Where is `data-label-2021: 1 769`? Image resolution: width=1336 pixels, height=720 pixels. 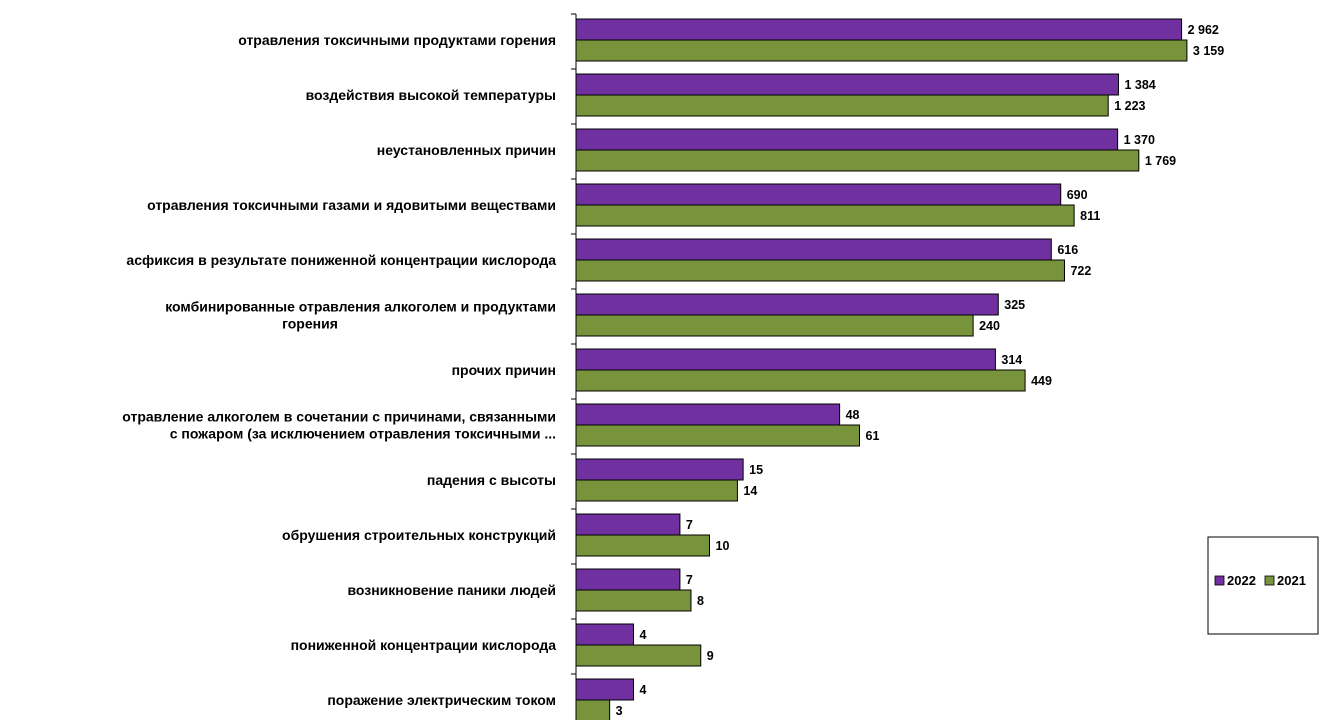
data-label-2021: 1 769 is located at coordinates (1160, 161).